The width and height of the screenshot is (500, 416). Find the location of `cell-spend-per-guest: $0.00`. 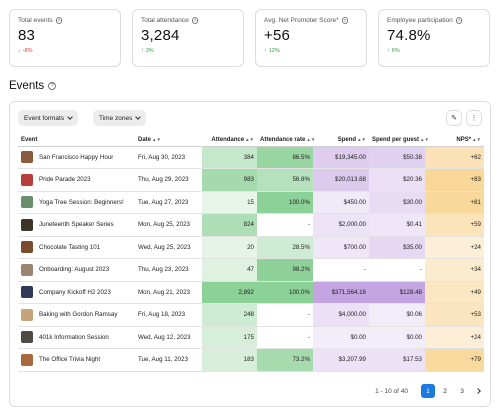

cell-spend-per-guest: $0.00 is located at coordinates (397, 337).